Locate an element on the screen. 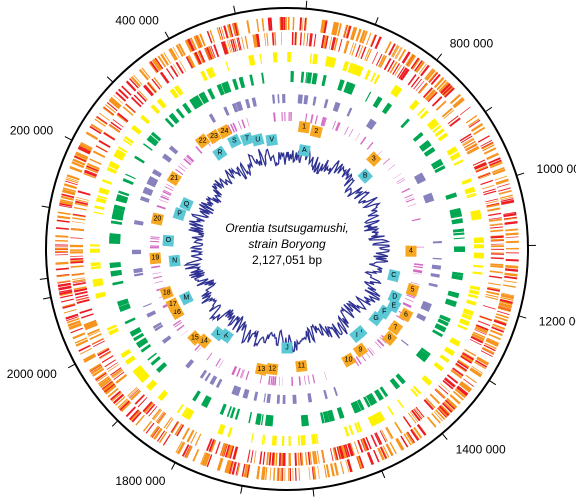 Image resolution: width=576 pixels, height=498 pixels. badge-label: 5 is located at coordinates (413, 289).